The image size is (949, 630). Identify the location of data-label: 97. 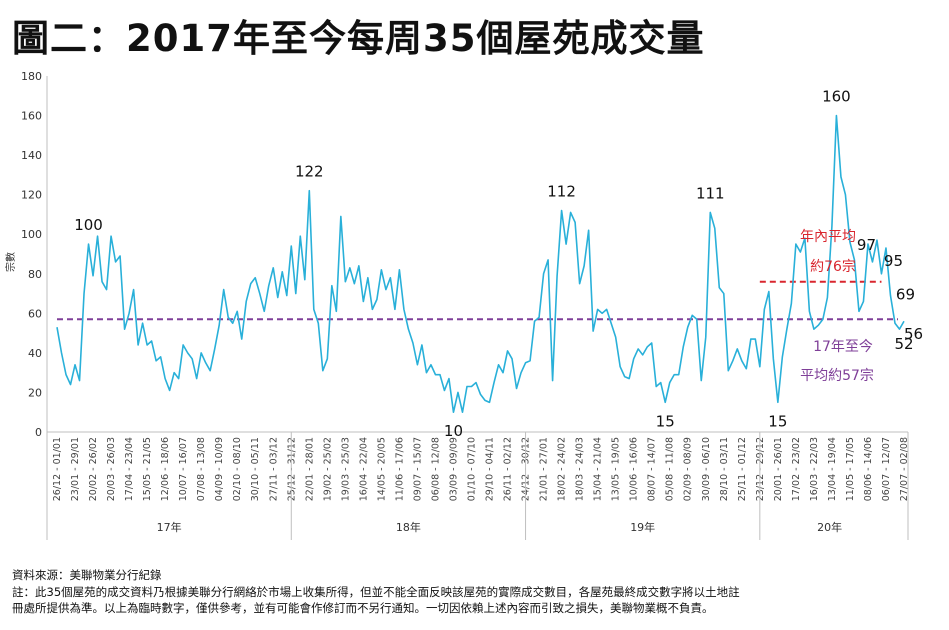
(866, 245).